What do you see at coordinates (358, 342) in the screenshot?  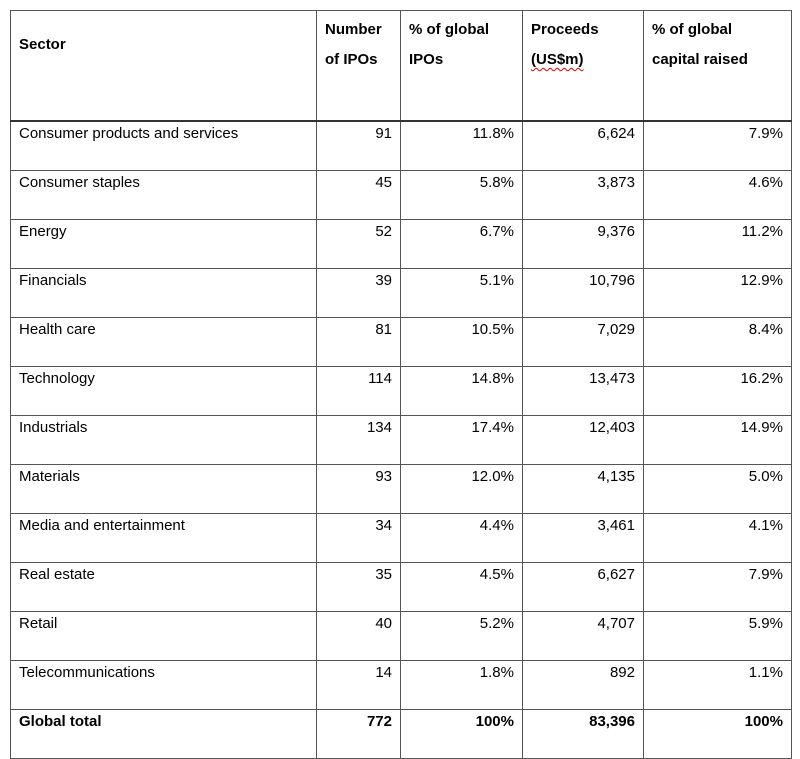 I see `cell-number-of-ipos: 81` at bounding box center [358, 342].